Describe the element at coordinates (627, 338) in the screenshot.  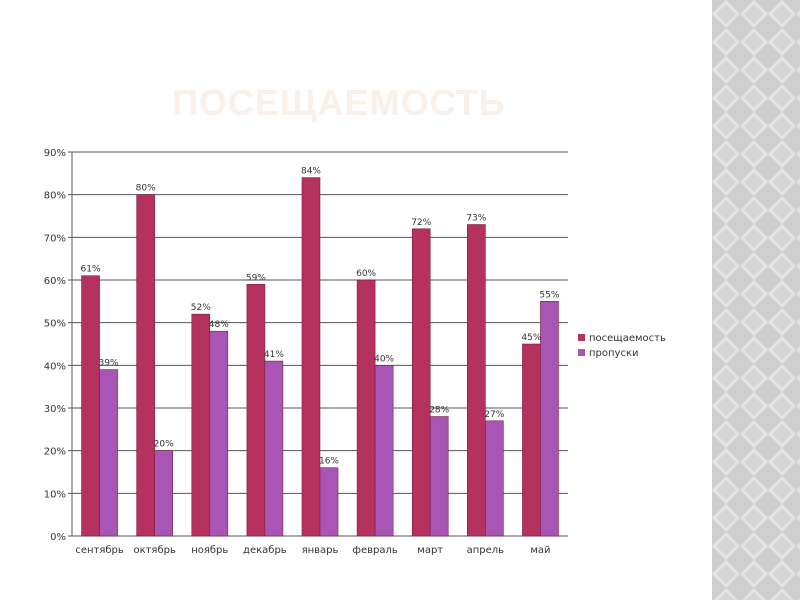
I see `legend-label: посещаемость` at that location.